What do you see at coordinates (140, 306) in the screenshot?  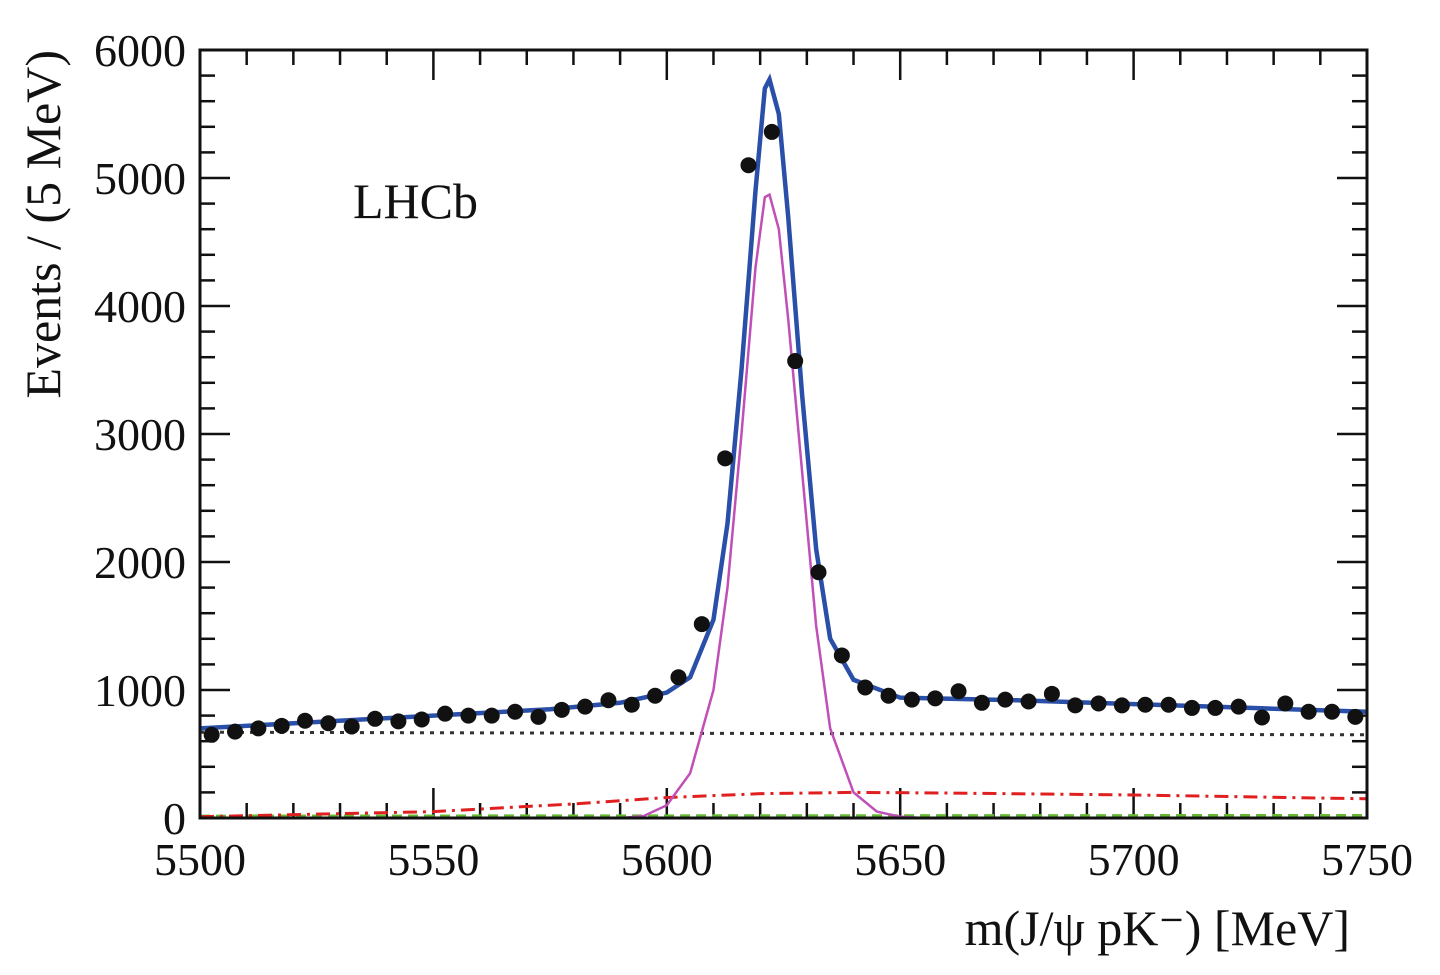 I see `y-tick-label: 4000` at bounding box center [140, 306].